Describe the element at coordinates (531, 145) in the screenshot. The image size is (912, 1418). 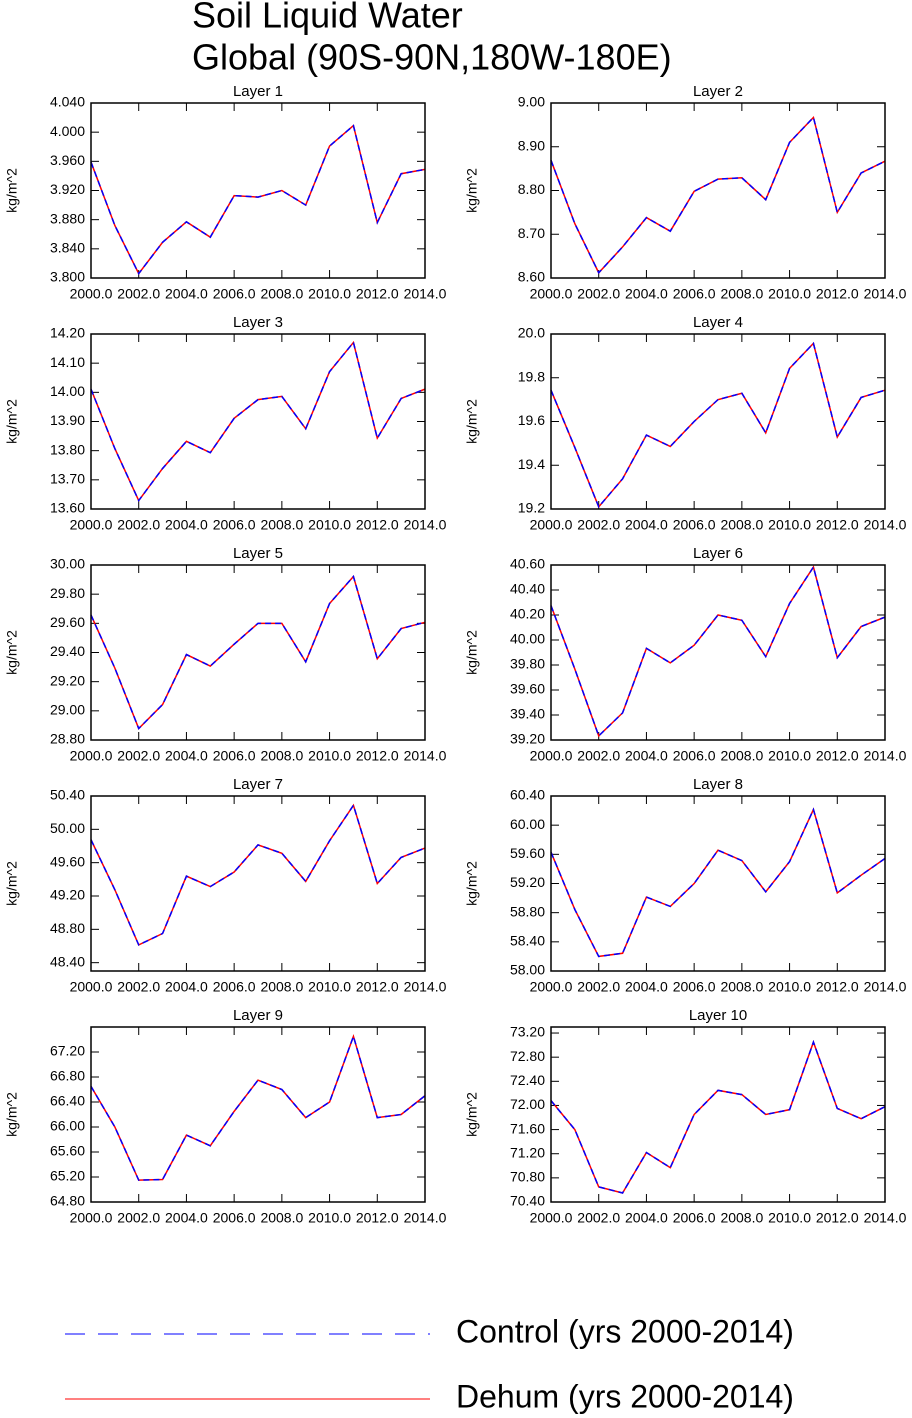
I see `y-tick-label: 8.90` at that location.